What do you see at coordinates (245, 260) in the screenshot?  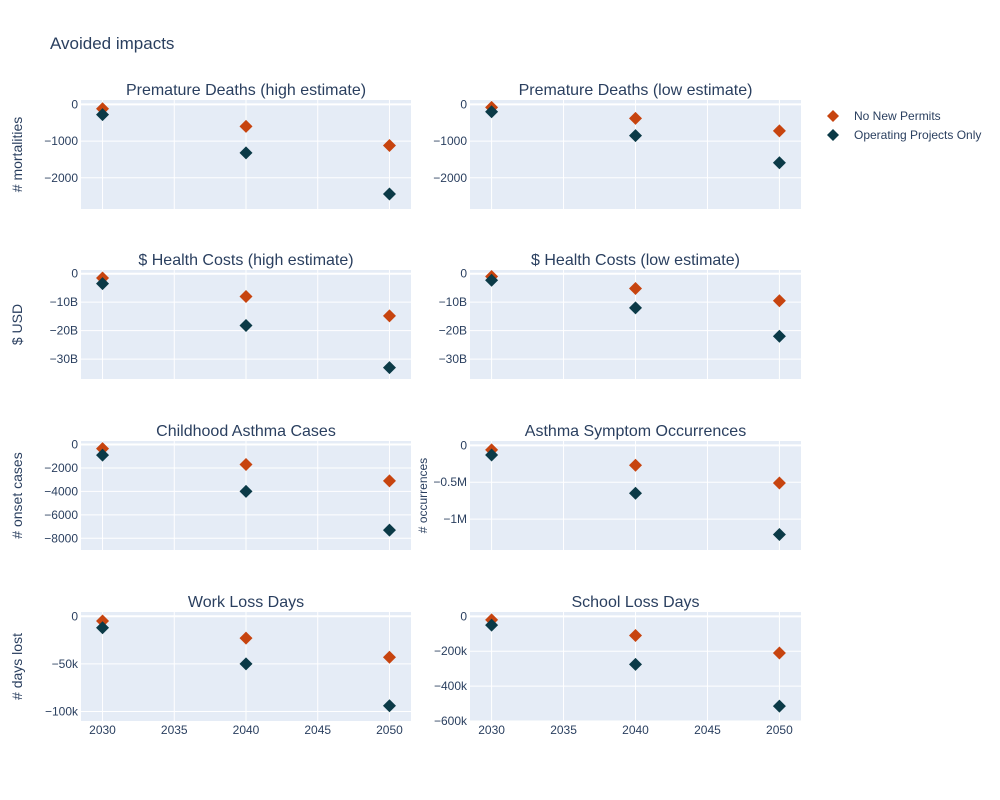 I see `subplot-title: $ Health Costs (high estimate)` at bounding box center [245, 260].